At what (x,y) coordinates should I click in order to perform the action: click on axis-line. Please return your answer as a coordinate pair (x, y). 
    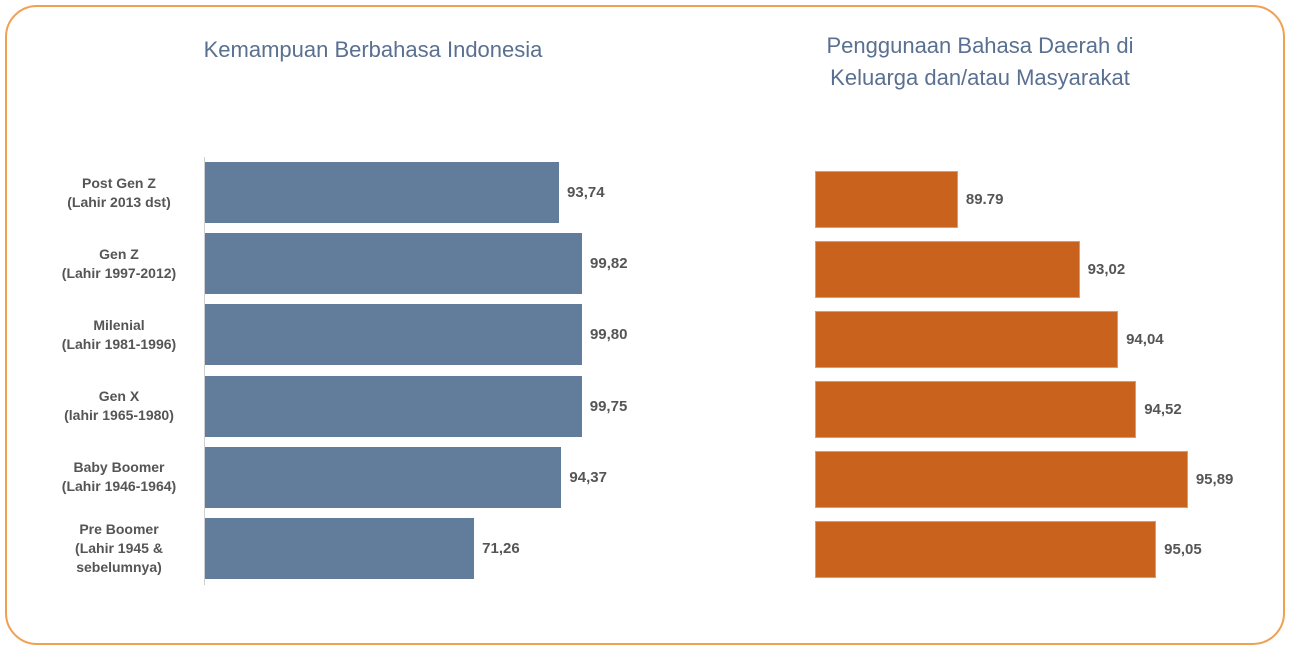
    Looking at the image, I should click on (204, 371).